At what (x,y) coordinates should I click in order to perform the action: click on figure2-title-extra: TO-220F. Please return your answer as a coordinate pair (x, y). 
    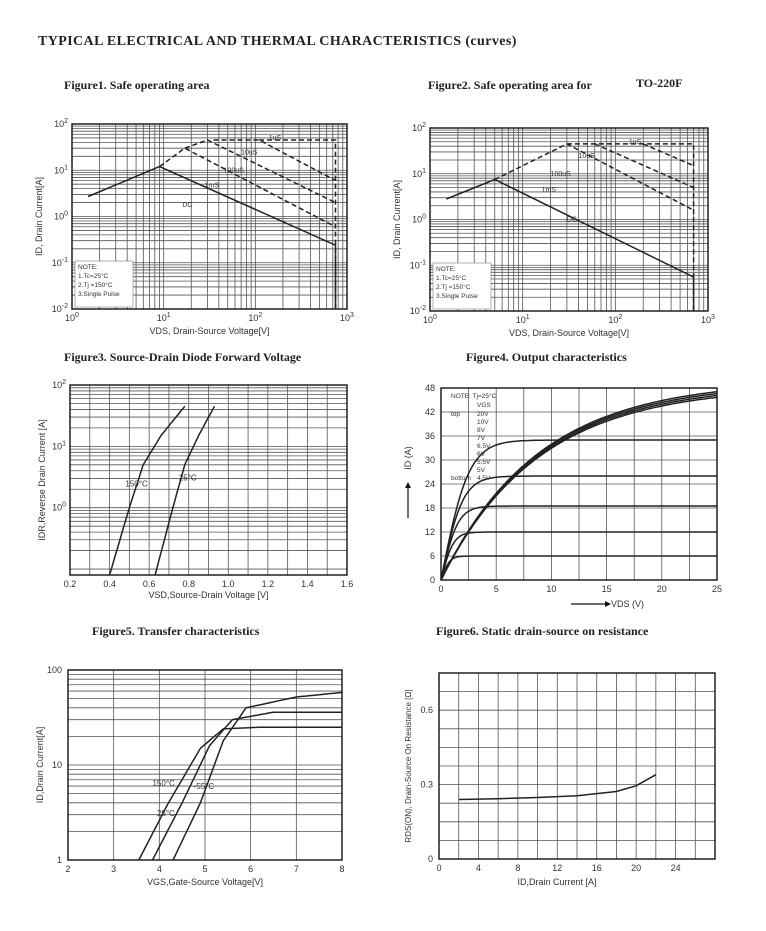
    Looking at the image, I should click on (659, 83).